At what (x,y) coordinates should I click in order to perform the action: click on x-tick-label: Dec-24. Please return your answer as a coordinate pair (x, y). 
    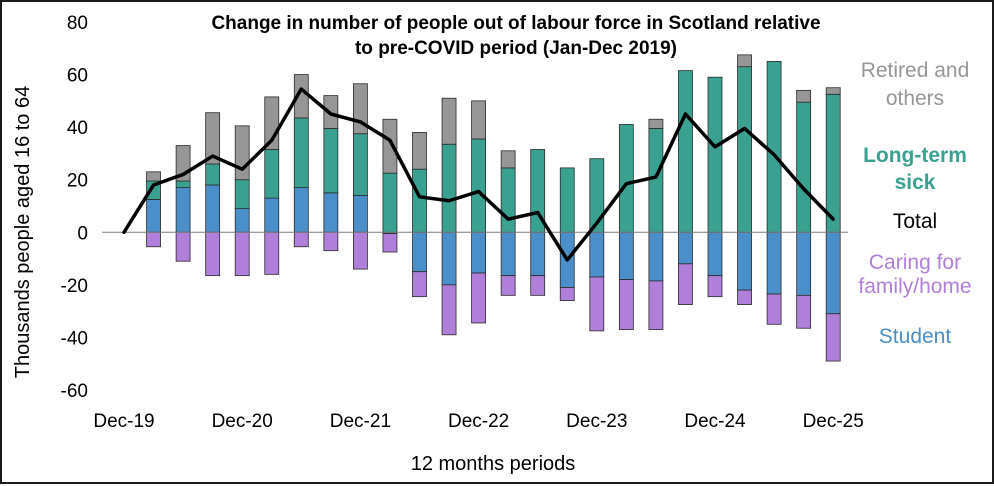
    Looking at the image, I should click on (715, 421).